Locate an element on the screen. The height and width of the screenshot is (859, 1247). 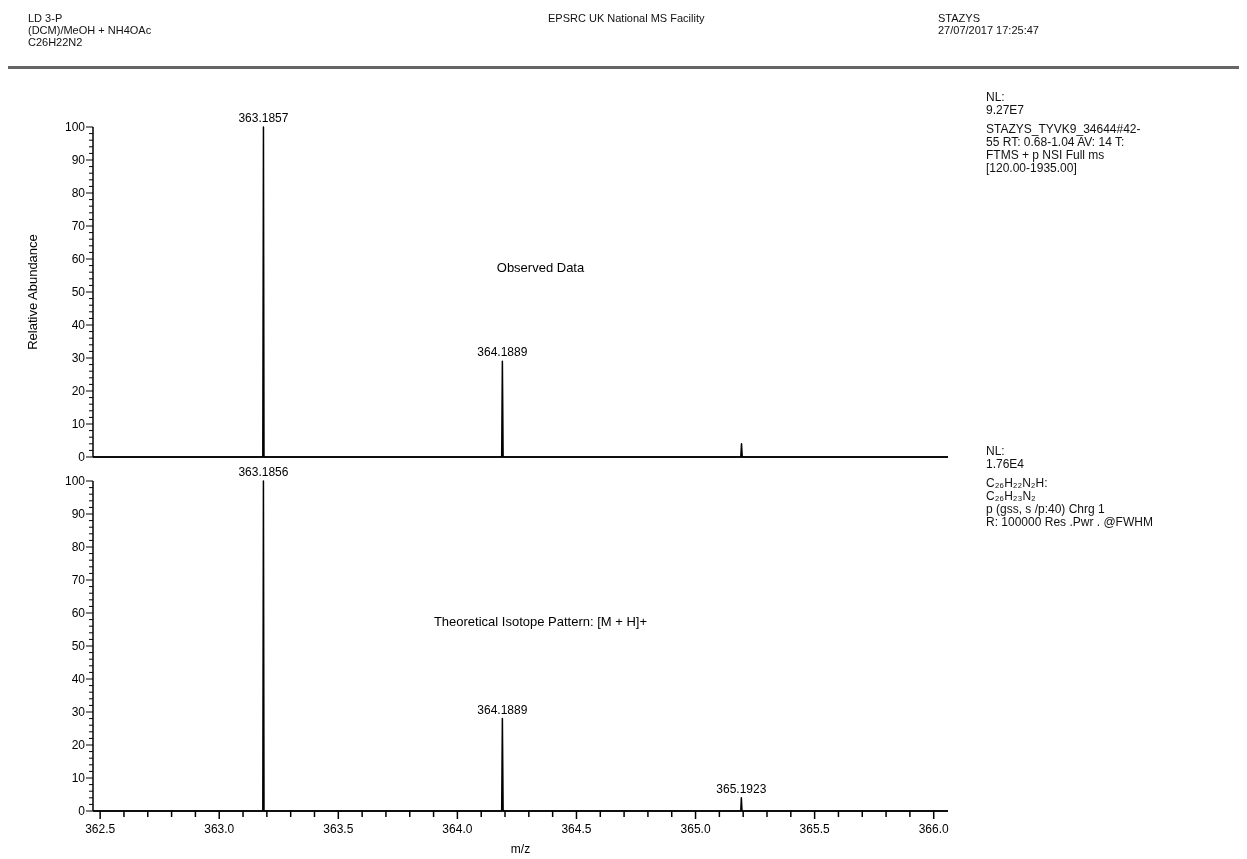
text: Observed Data is located at coordinates (540, 267).